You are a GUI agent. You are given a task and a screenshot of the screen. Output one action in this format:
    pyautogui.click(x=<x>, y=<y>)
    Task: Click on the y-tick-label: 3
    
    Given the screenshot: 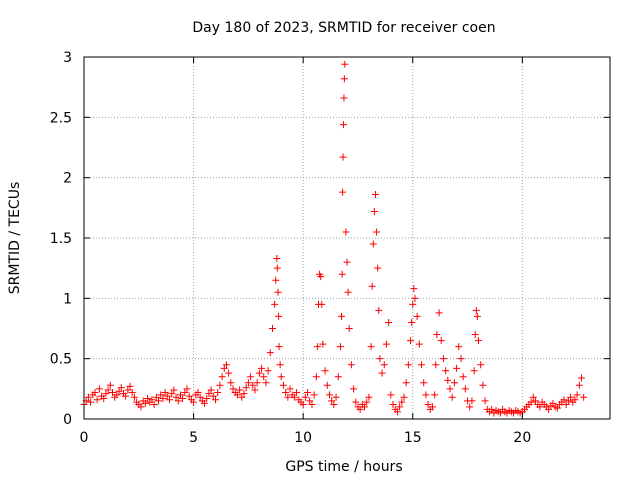 What is the action you would take?
    pyautogui.click(x=67, y=58)
    